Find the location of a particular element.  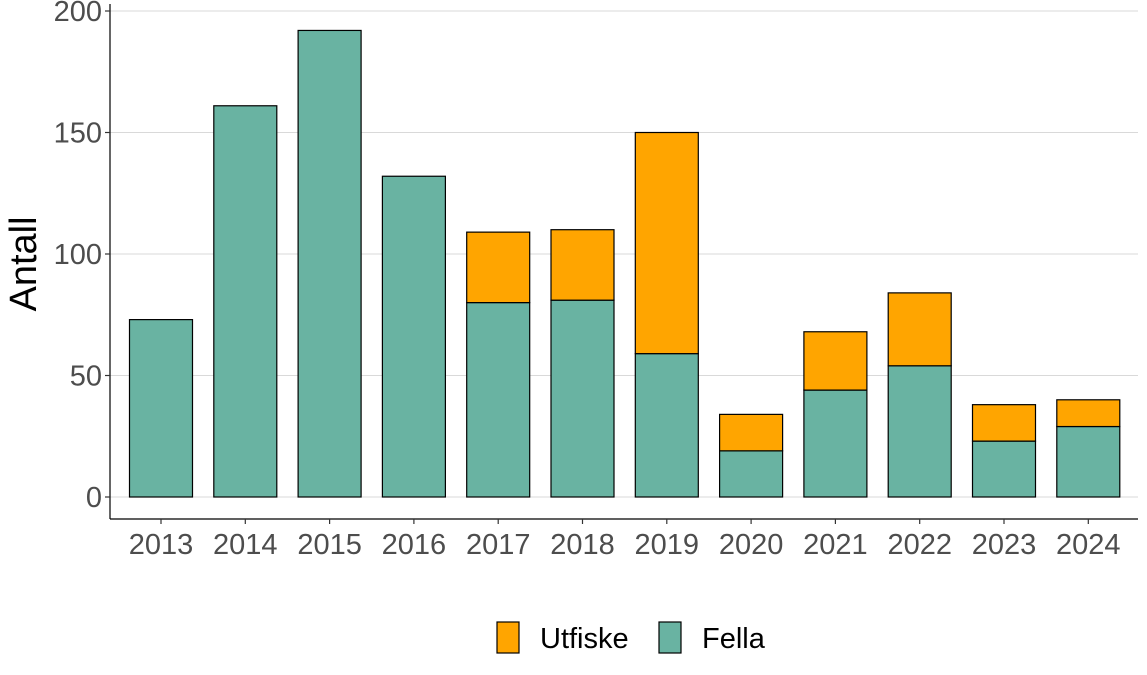

legend: Utfiske Fella is located at coordinates (631, 638).